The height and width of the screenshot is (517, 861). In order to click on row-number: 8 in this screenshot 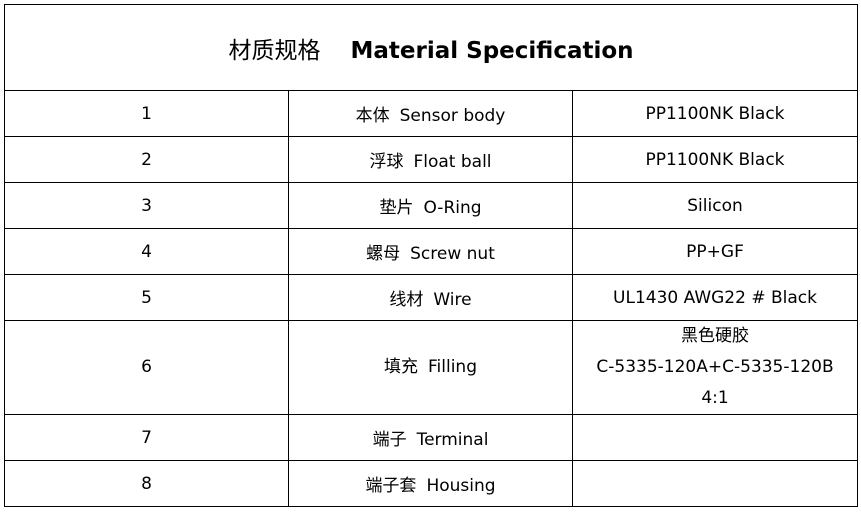, I will do `click(146, 483)`.